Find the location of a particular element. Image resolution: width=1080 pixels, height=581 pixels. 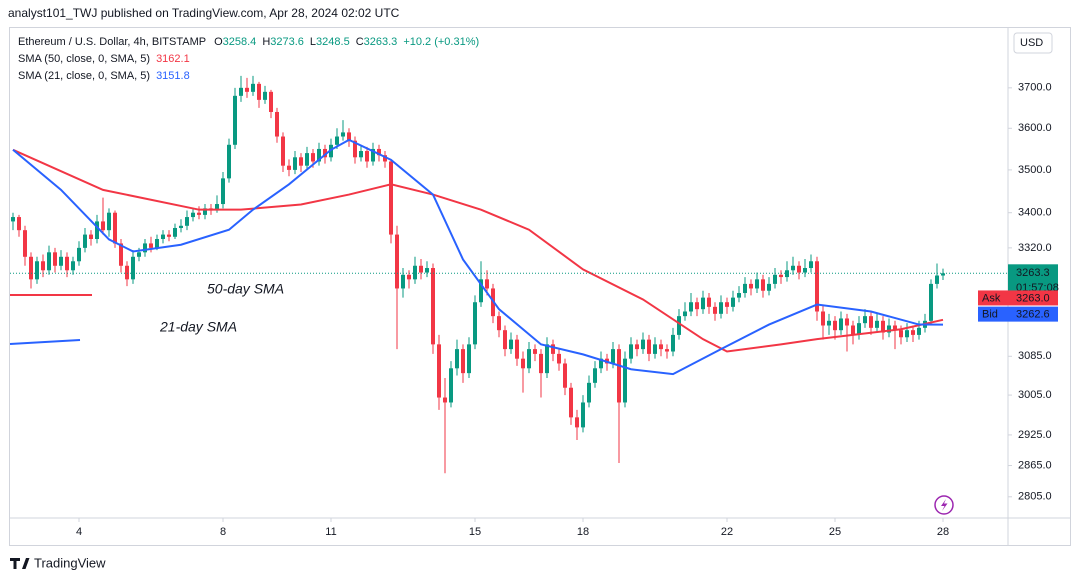

y-tick-label: 3500.0 is located at coordinates (1035, 170).